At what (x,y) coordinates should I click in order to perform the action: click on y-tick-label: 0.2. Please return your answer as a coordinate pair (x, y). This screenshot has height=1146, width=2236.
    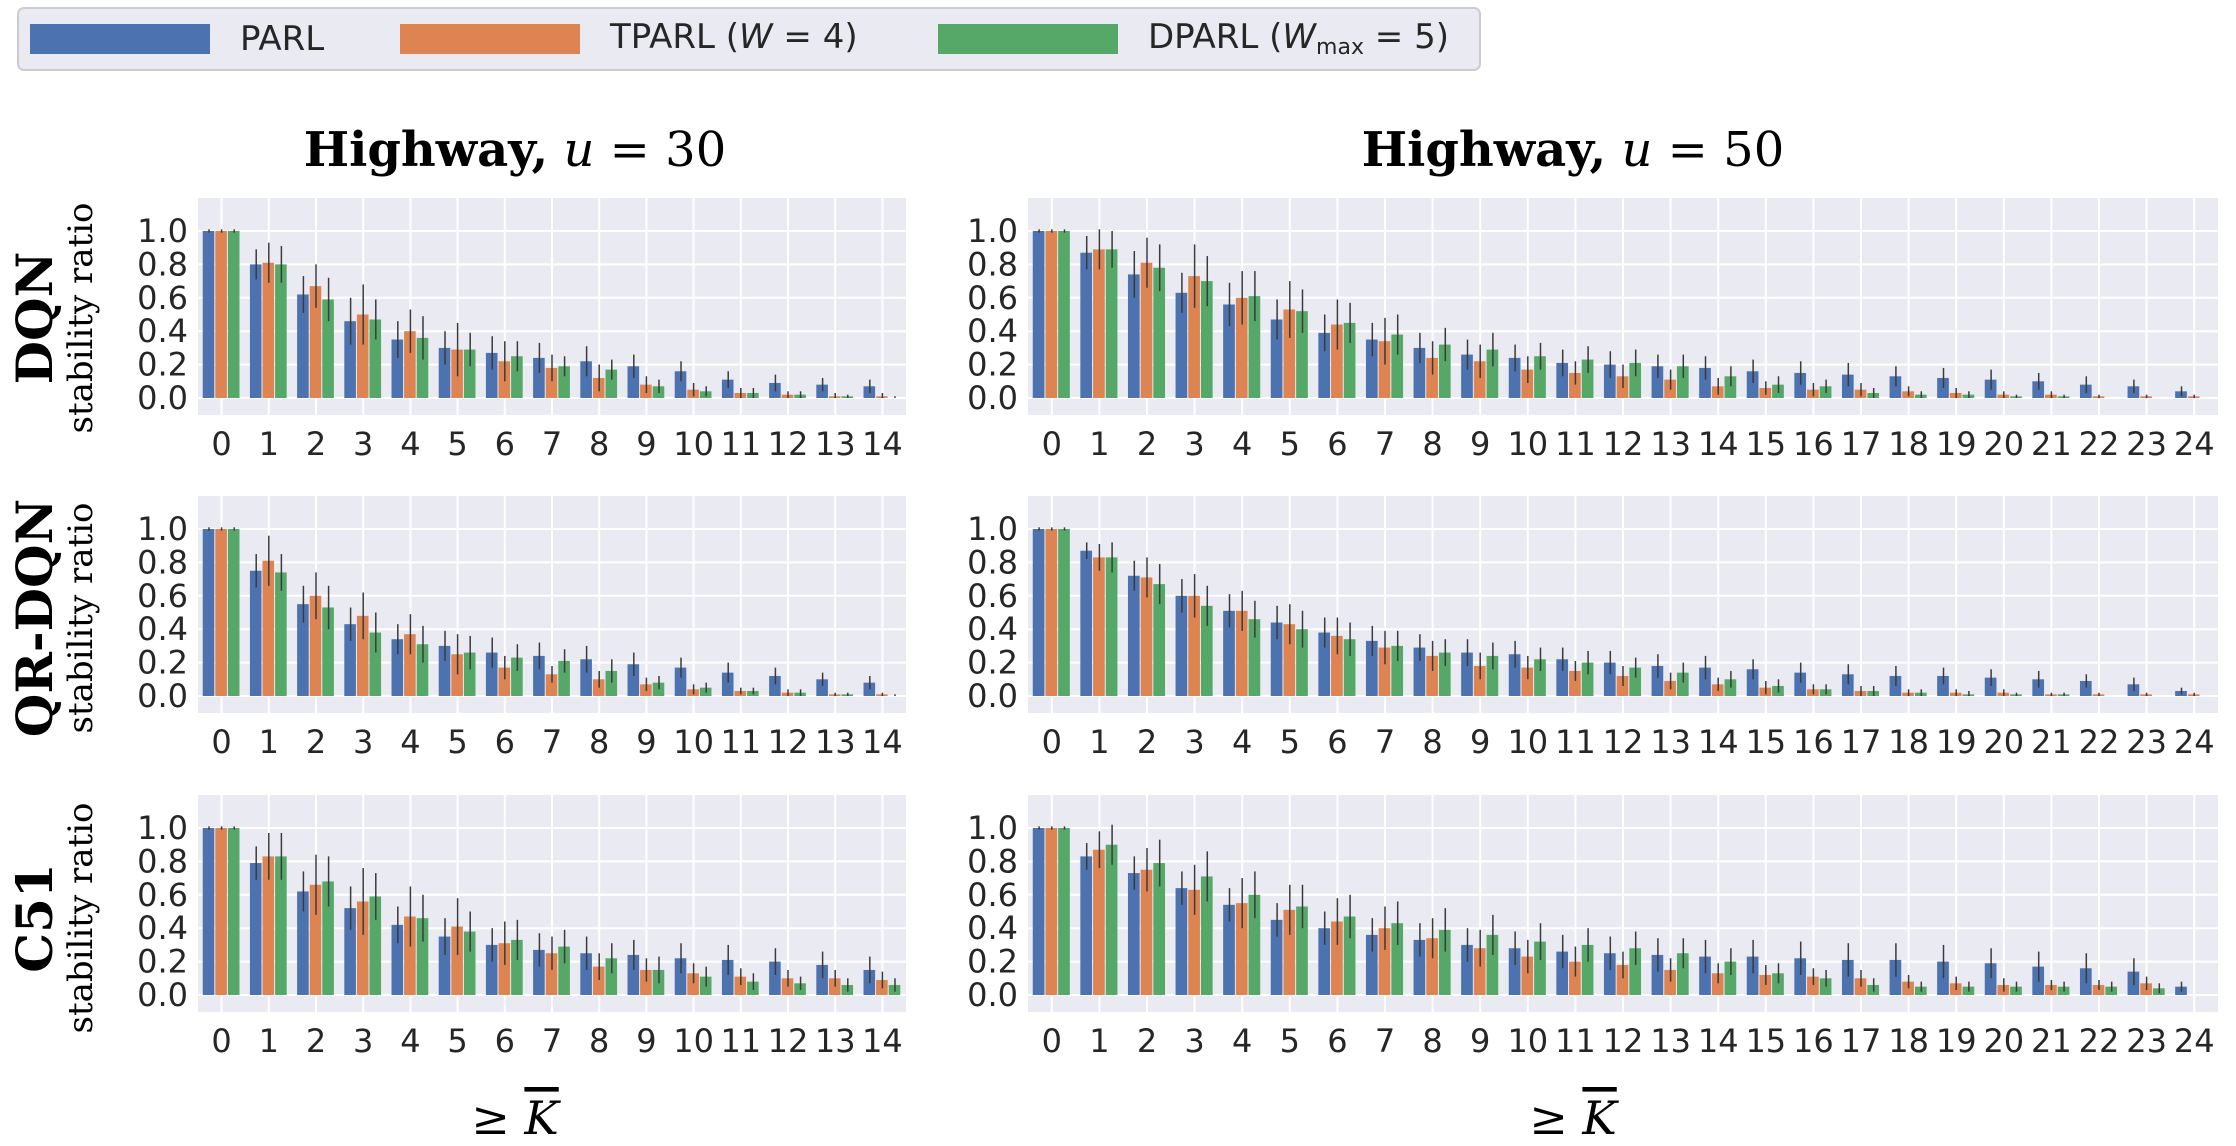
    Looking at the image, I should click on (992, 962).